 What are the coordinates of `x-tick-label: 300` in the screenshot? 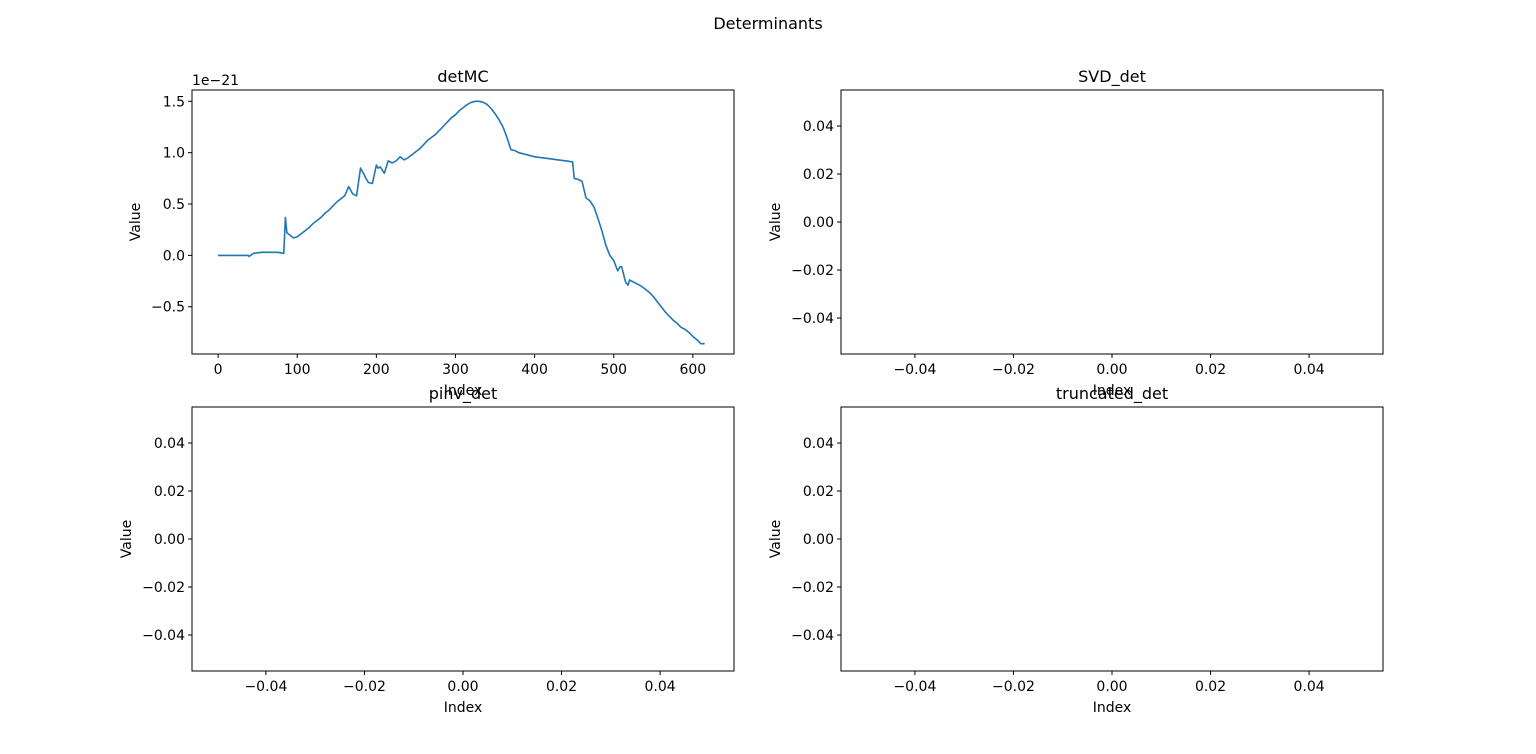 It's located at (455, 370).